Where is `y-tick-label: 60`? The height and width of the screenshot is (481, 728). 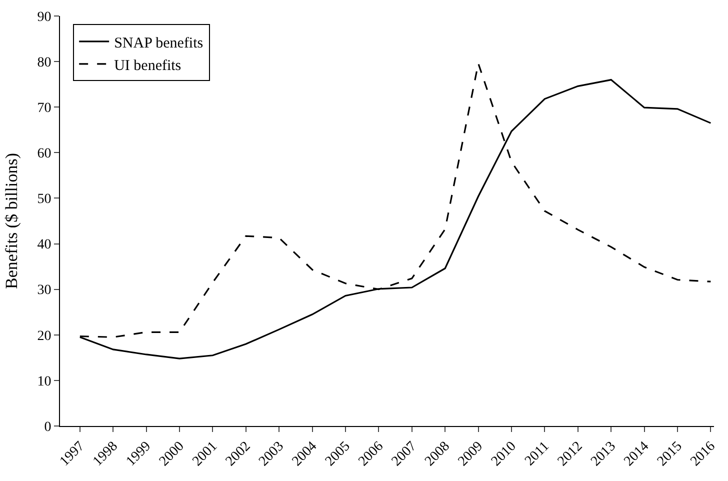 y-tick-label: 60 is located at coordinates (44, 154).